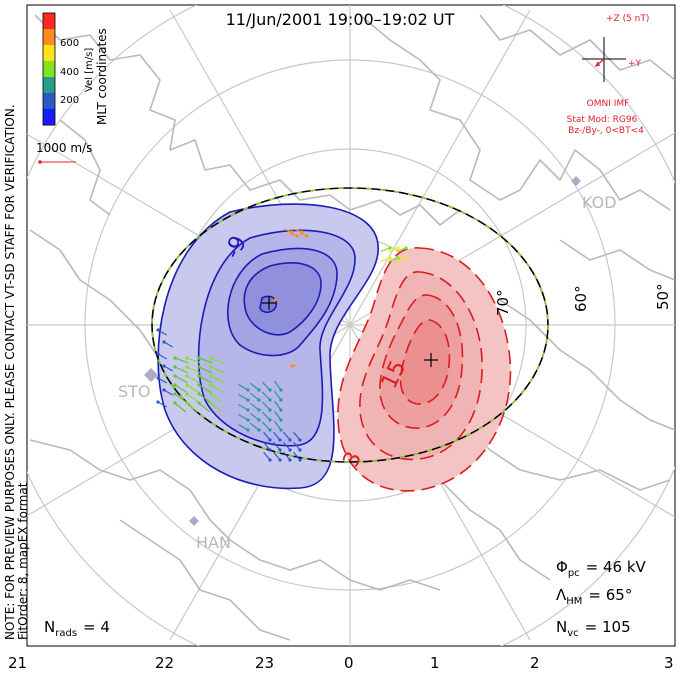 Image resolution: width=680 pixels, height=674 pixels. What do you see at coordinates (213, 542) in the screenshot?
I see `station-han-label: HAN` at bounding box center [213, 542].